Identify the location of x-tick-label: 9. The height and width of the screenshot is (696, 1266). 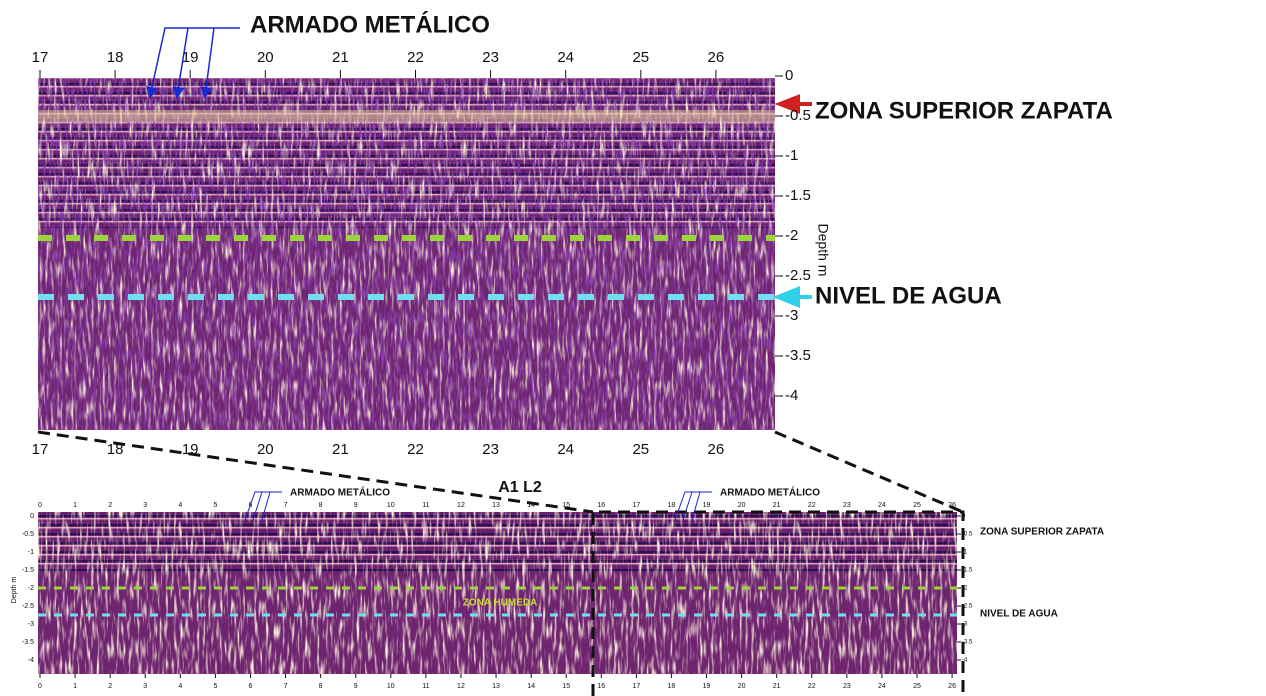
(356, 505).